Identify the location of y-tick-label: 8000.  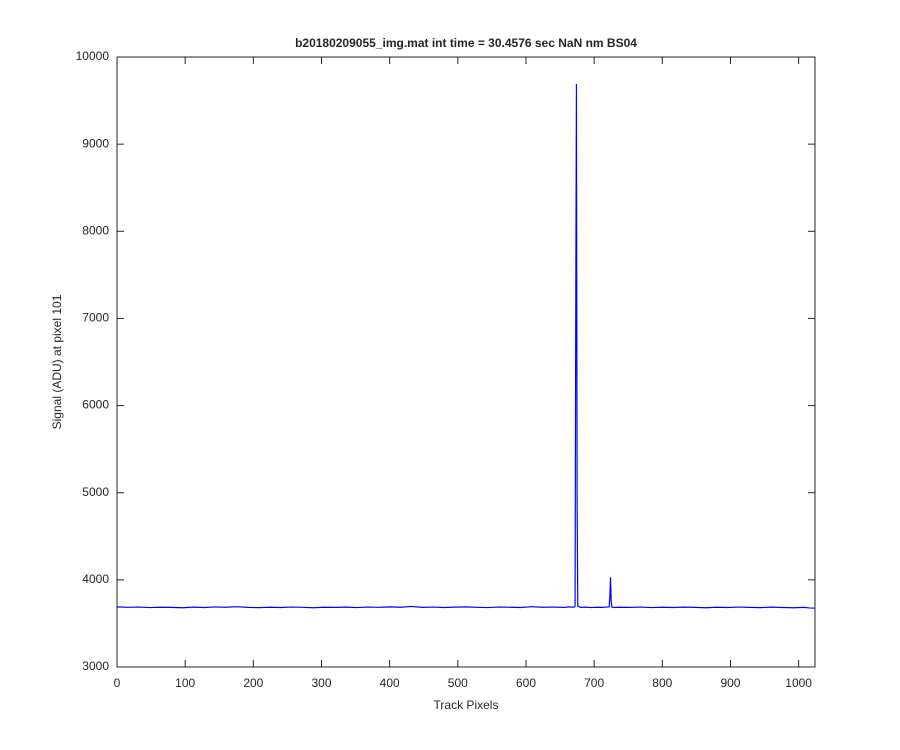
(95, 230).